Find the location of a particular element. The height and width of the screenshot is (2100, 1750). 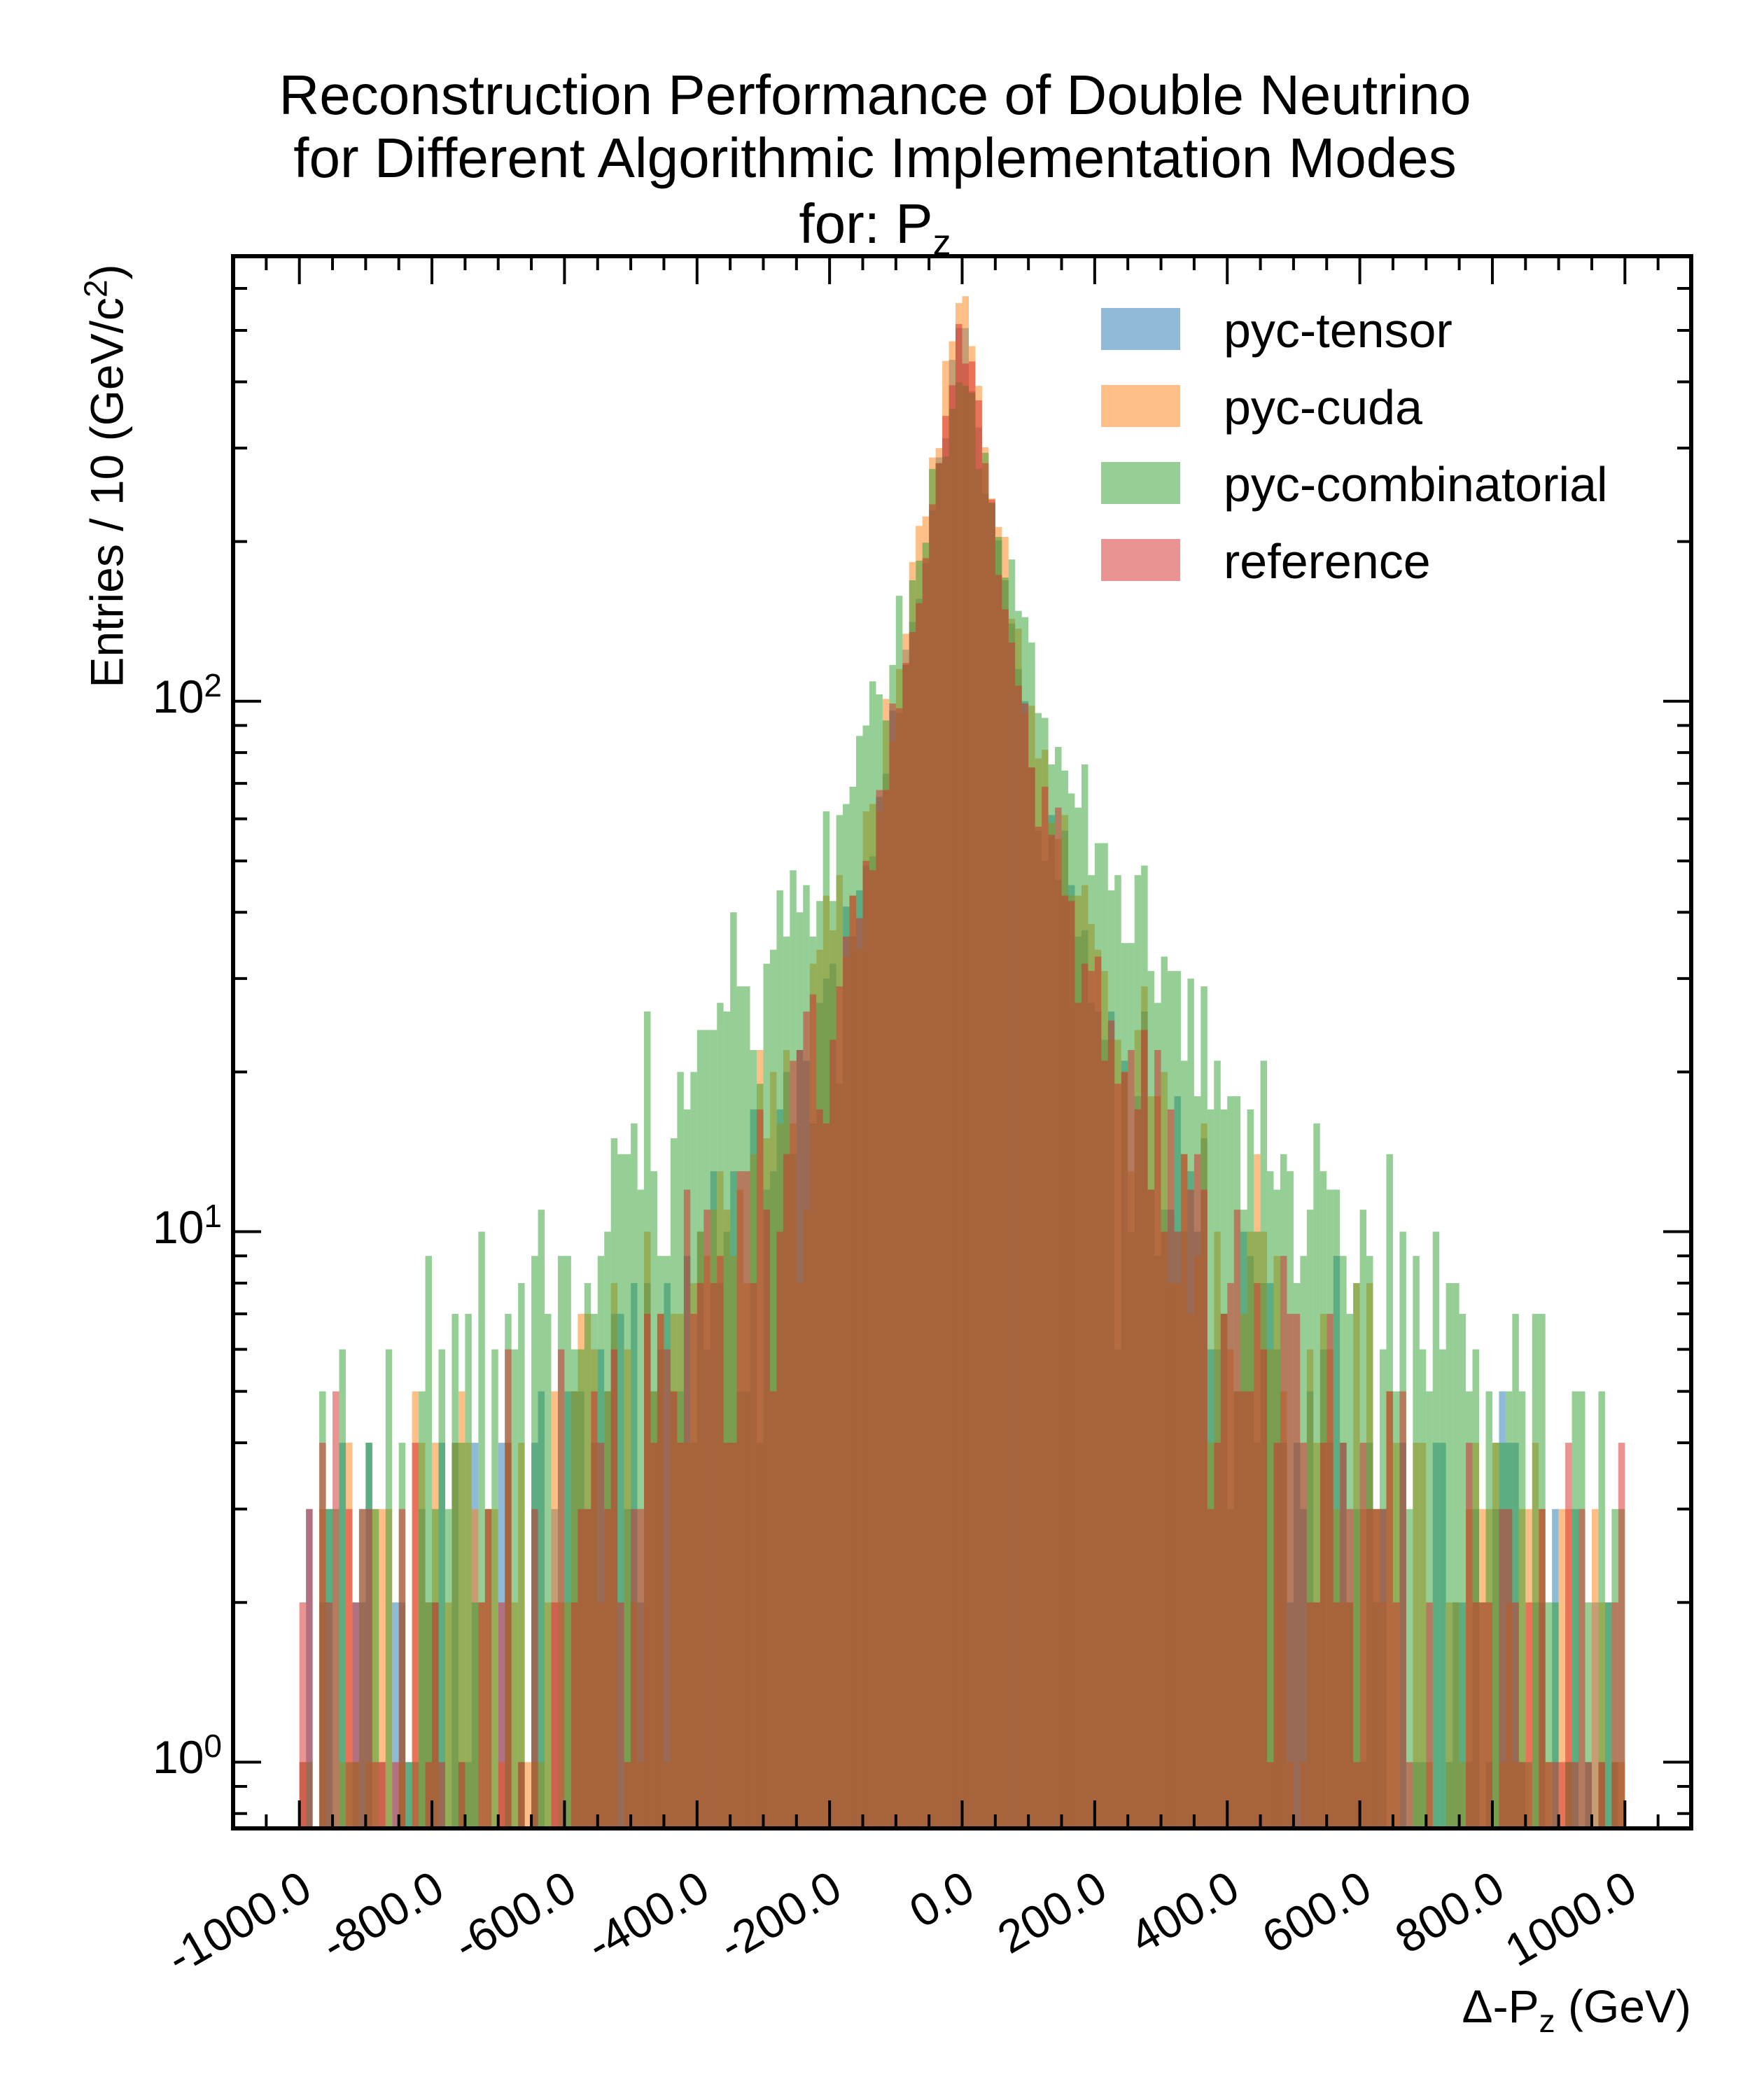

legend-swatch-pyc-combinatorial is located at coordinates (1140, 483).